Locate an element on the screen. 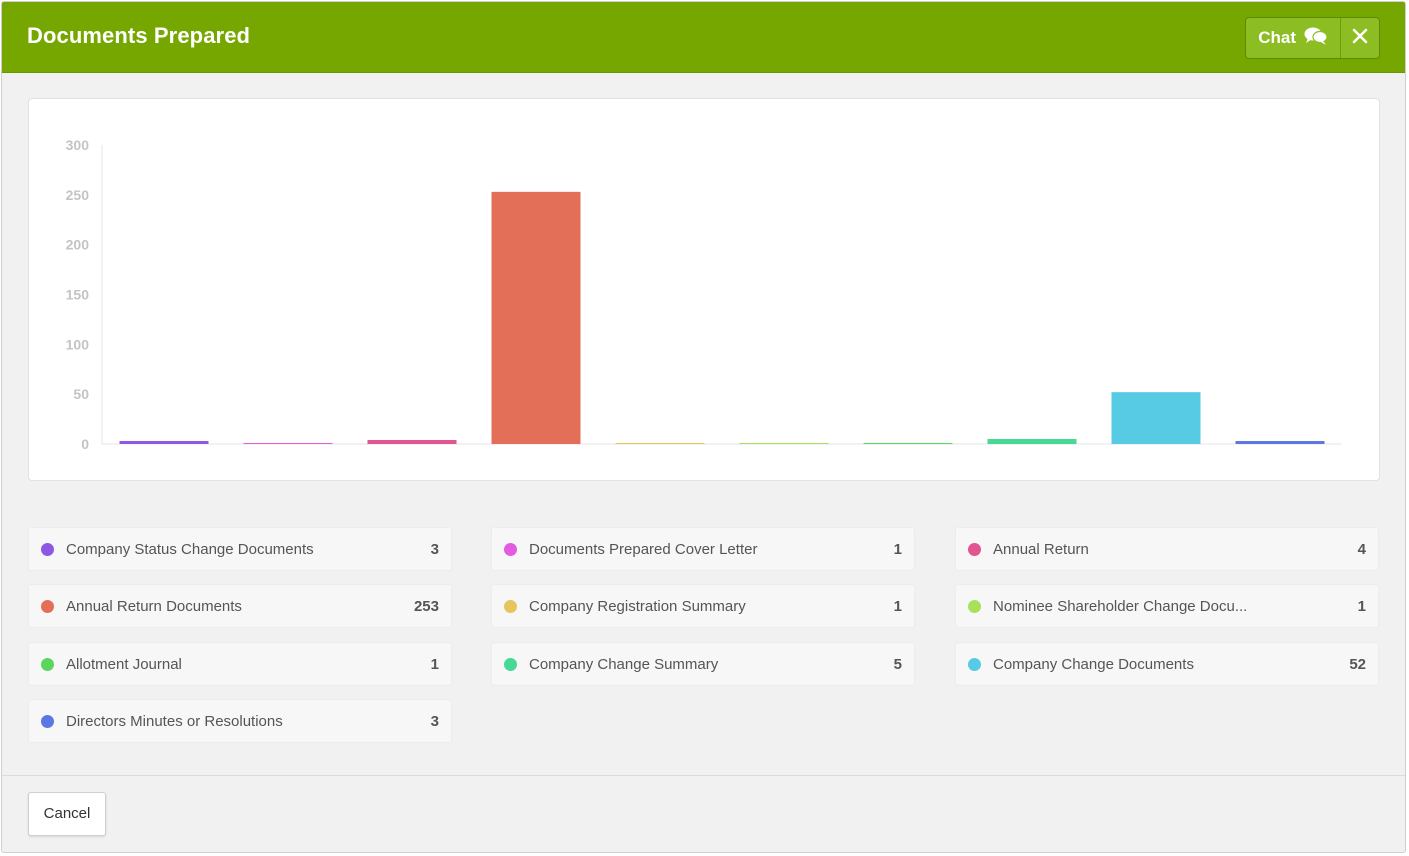  legend-item: Nominee Shareholder Change Docu... 1 is located at coordinates (1167, 606).